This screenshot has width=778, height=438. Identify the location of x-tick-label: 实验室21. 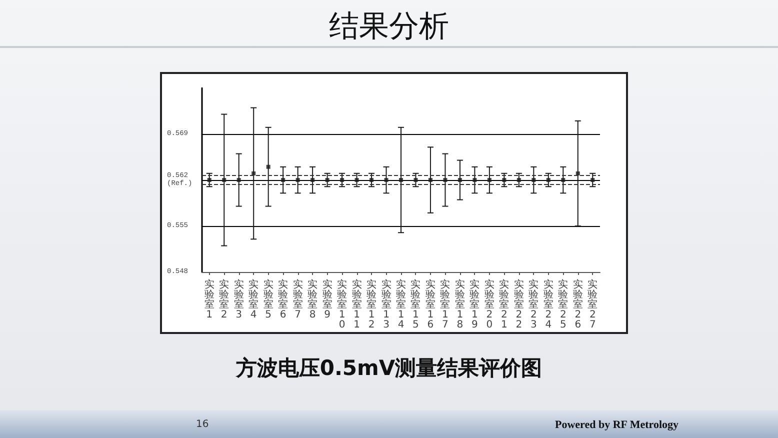
(504, 304).